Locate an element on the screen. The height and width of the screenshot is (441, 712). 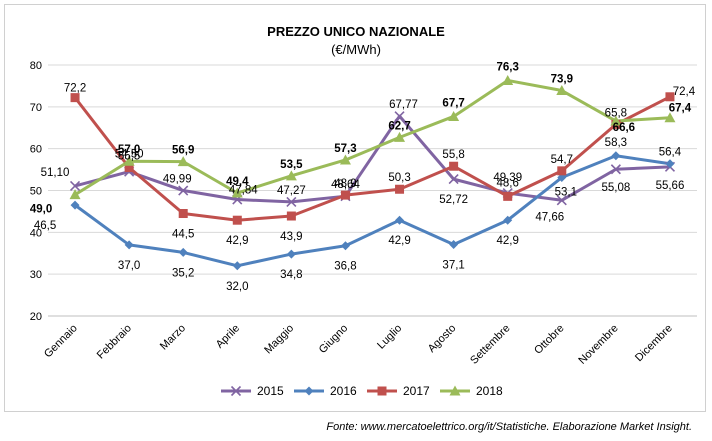
data-label-2017: 72,2 is located at coordinates (75, 89).